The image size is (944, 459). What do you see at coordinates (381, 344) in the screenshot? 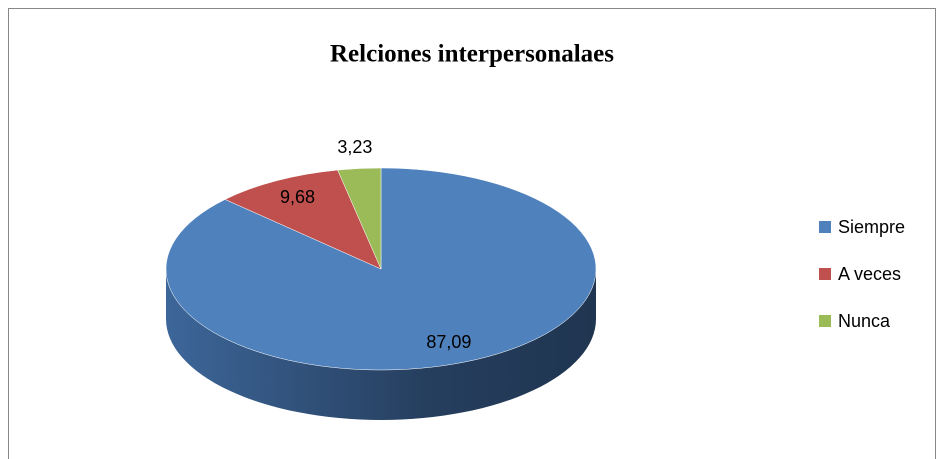
I see `pie-side` at bounding box center [381, 344].